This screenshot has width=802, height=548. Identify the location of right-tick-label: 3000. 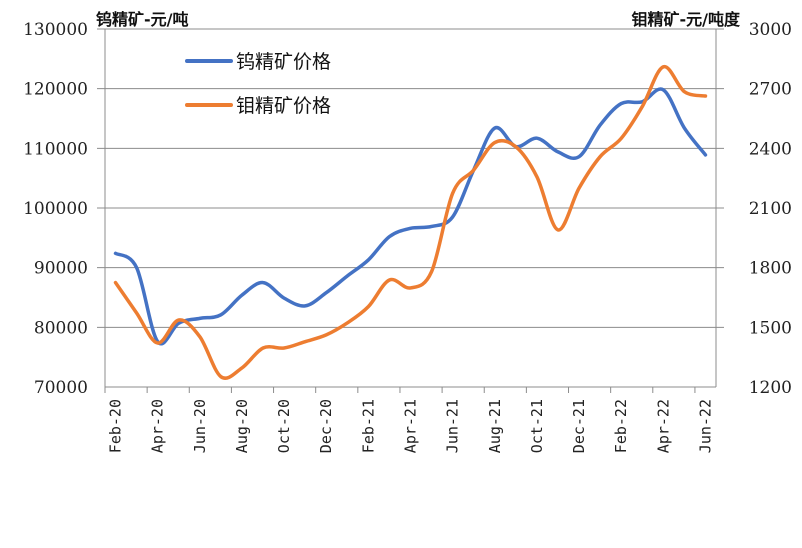
(770, 30).